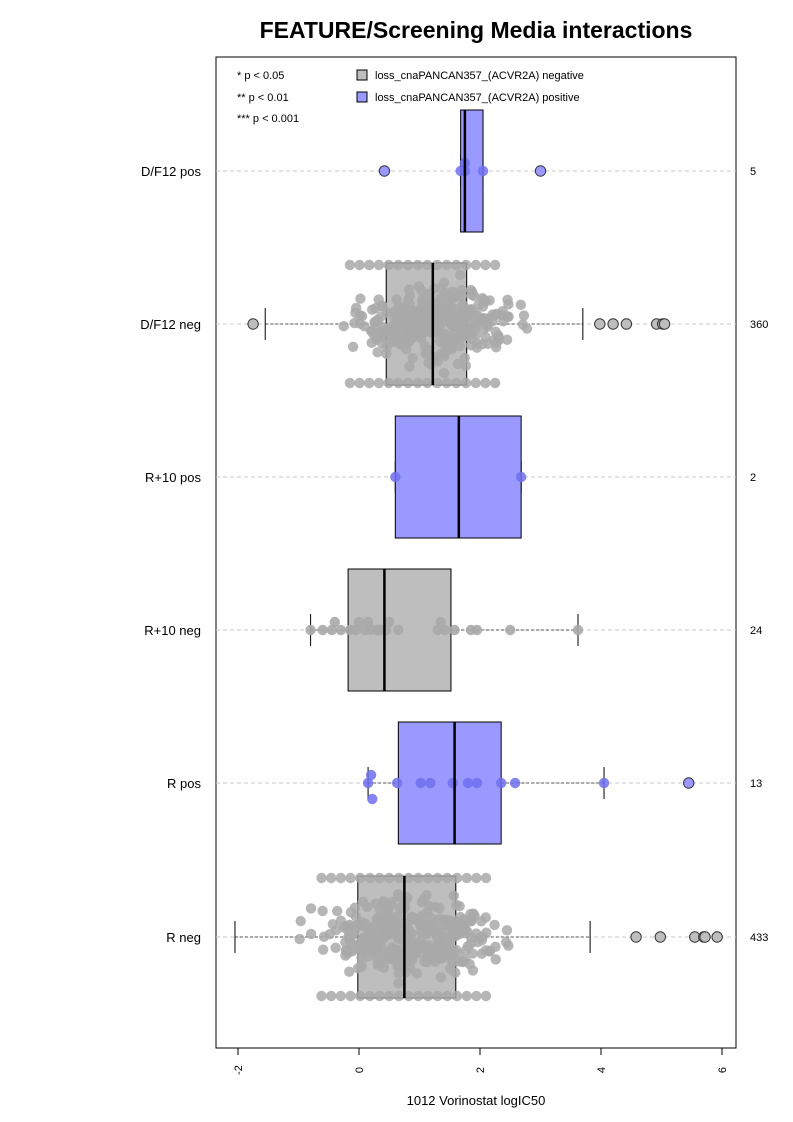  Describe the element at coordinates (723, 1070) in the screenshot. I see `x-tick-label: 6` at that location.